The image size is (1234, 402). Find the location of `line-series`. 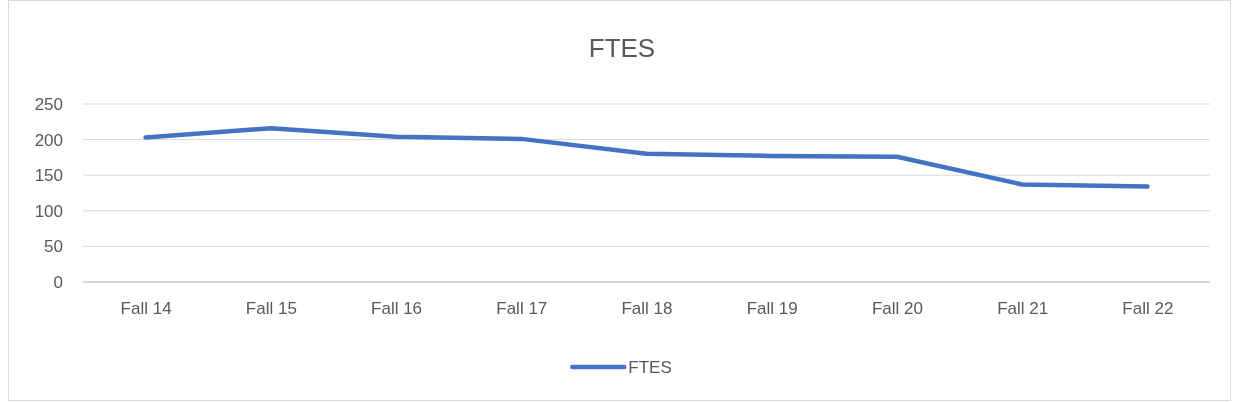

line-series is located at coordinates (646, 157).